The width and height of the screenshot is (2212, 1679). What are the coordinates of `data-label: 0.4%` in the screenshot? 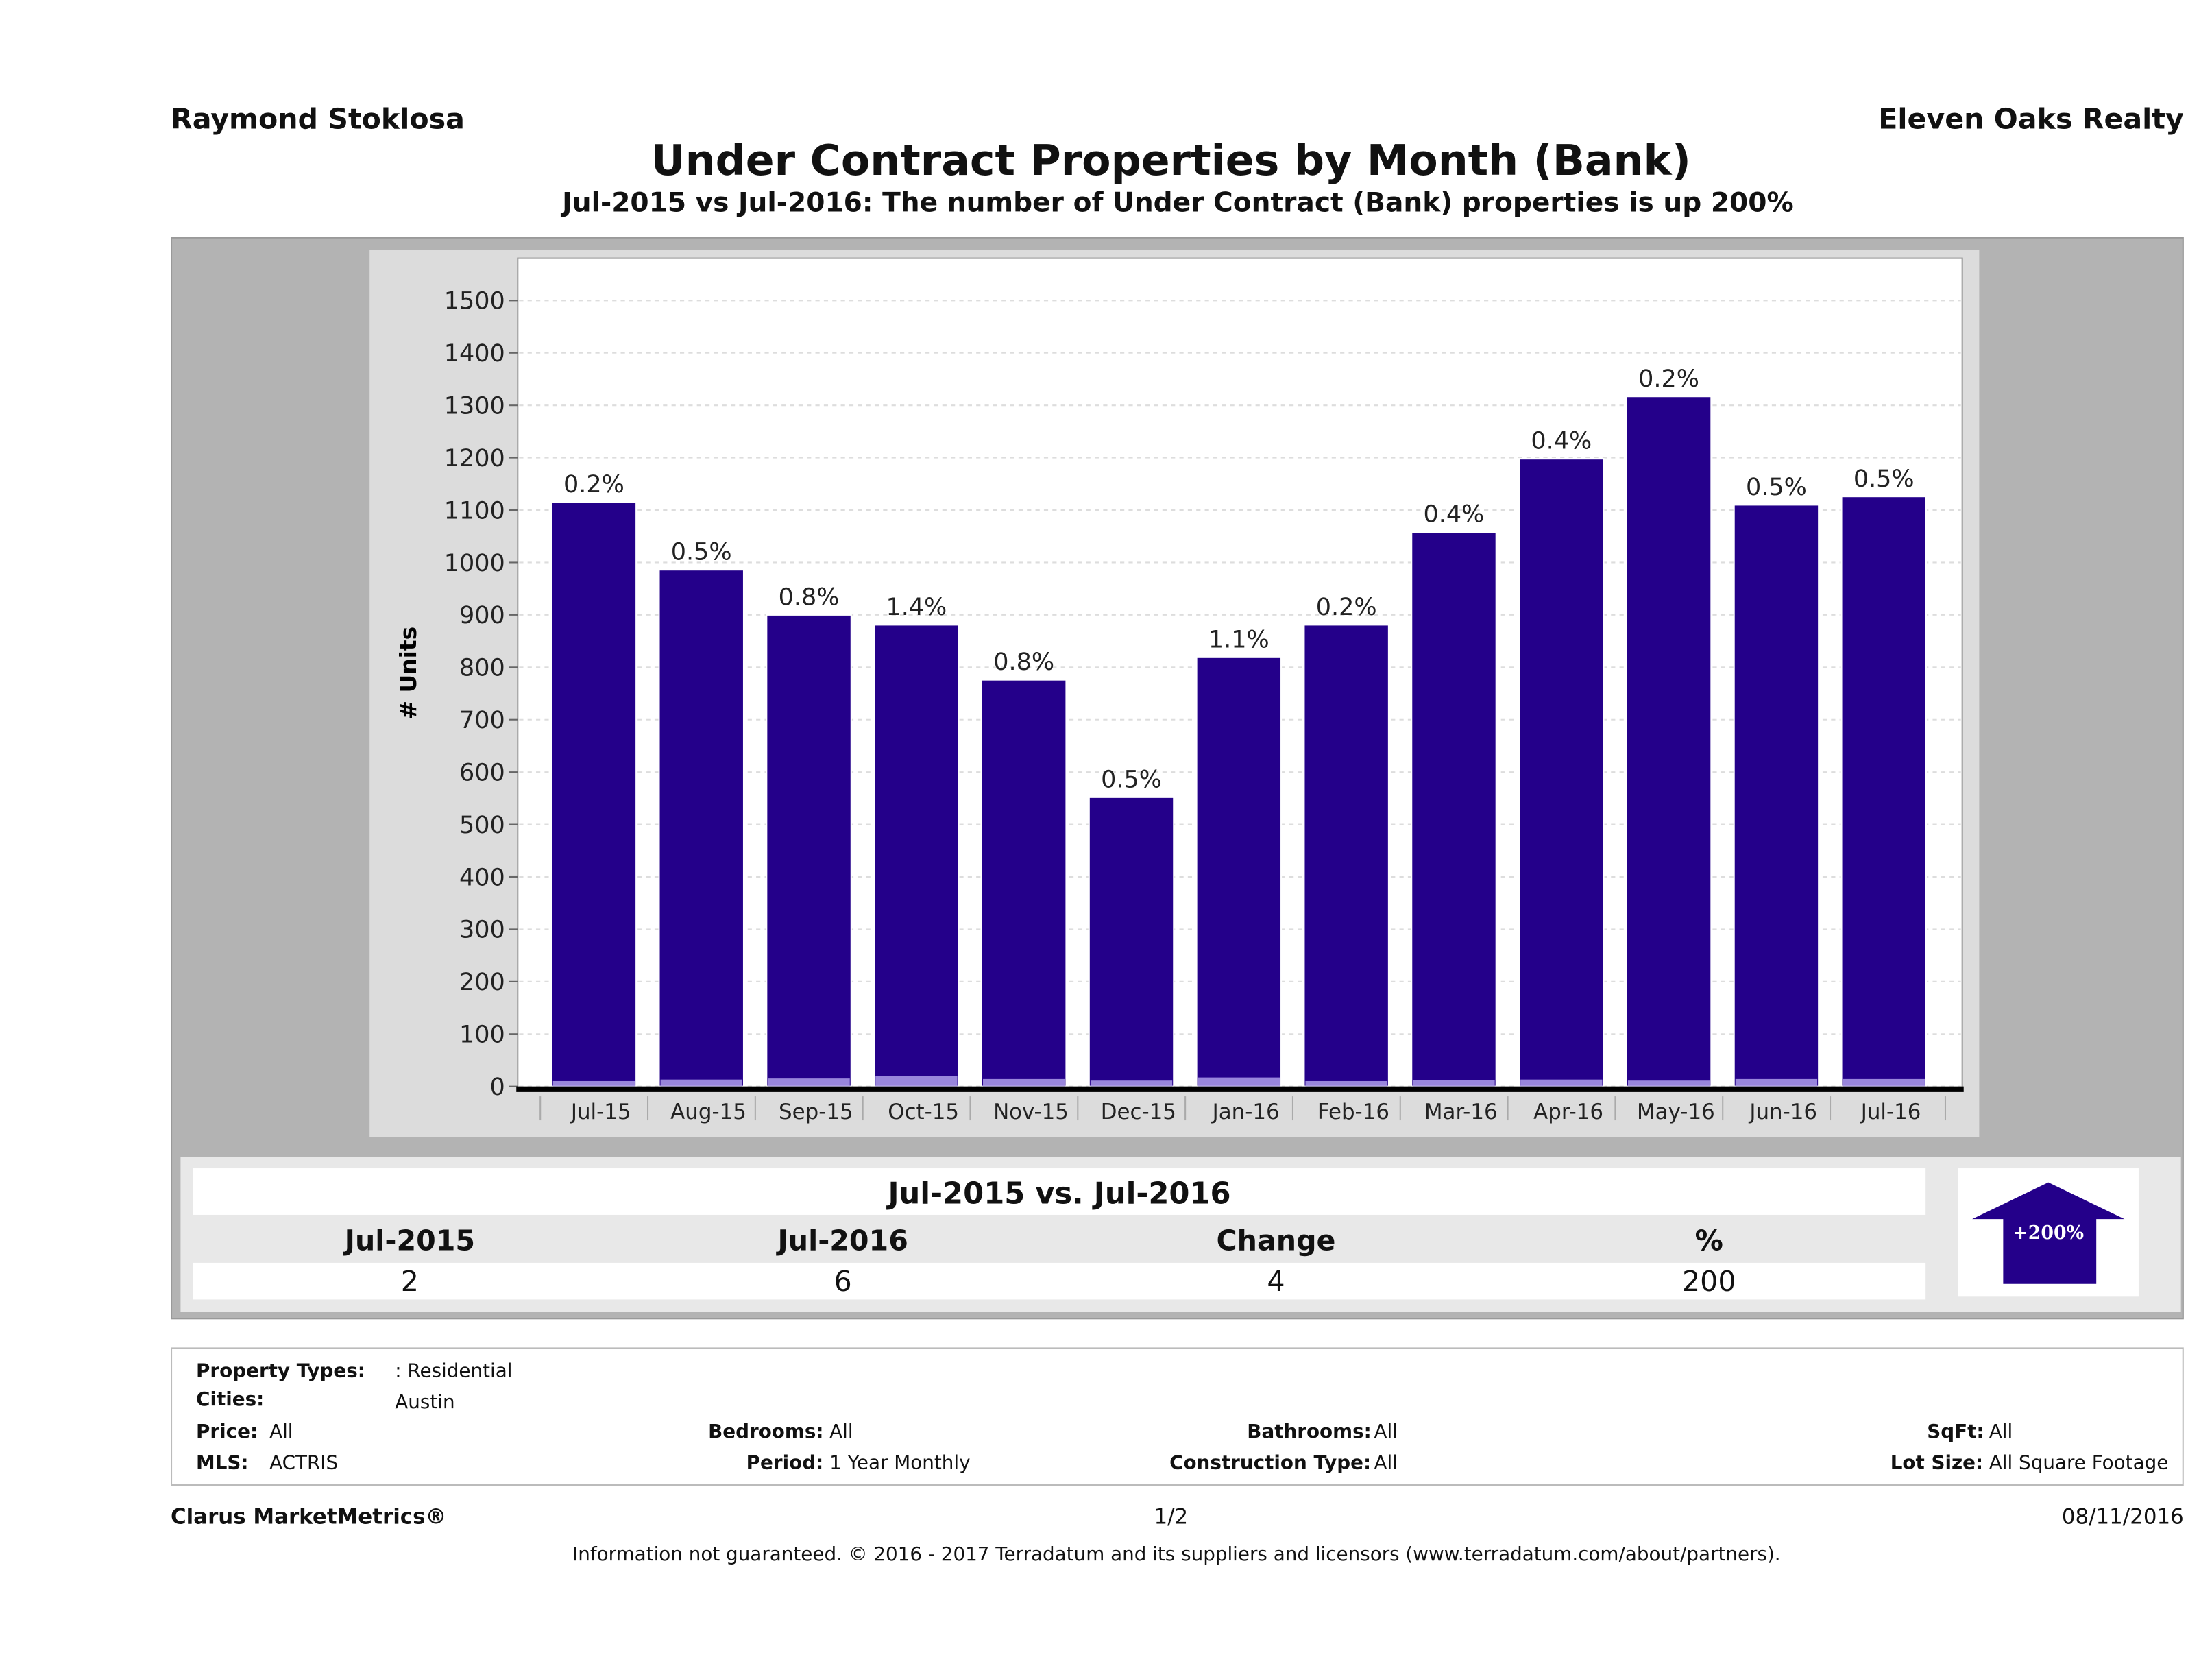 It's located at (1562, 441).